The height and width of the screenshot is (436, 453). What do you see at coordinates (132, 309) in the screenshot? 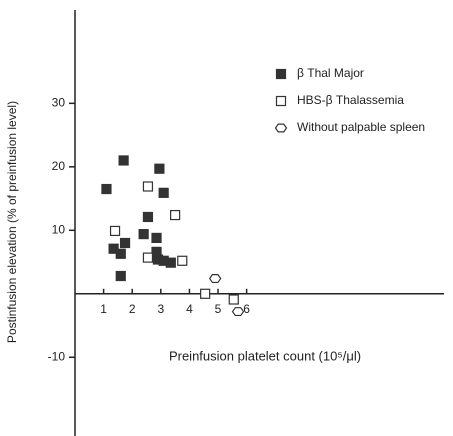
I see `x-tick-label: 2` at bounding box center [132, 309].